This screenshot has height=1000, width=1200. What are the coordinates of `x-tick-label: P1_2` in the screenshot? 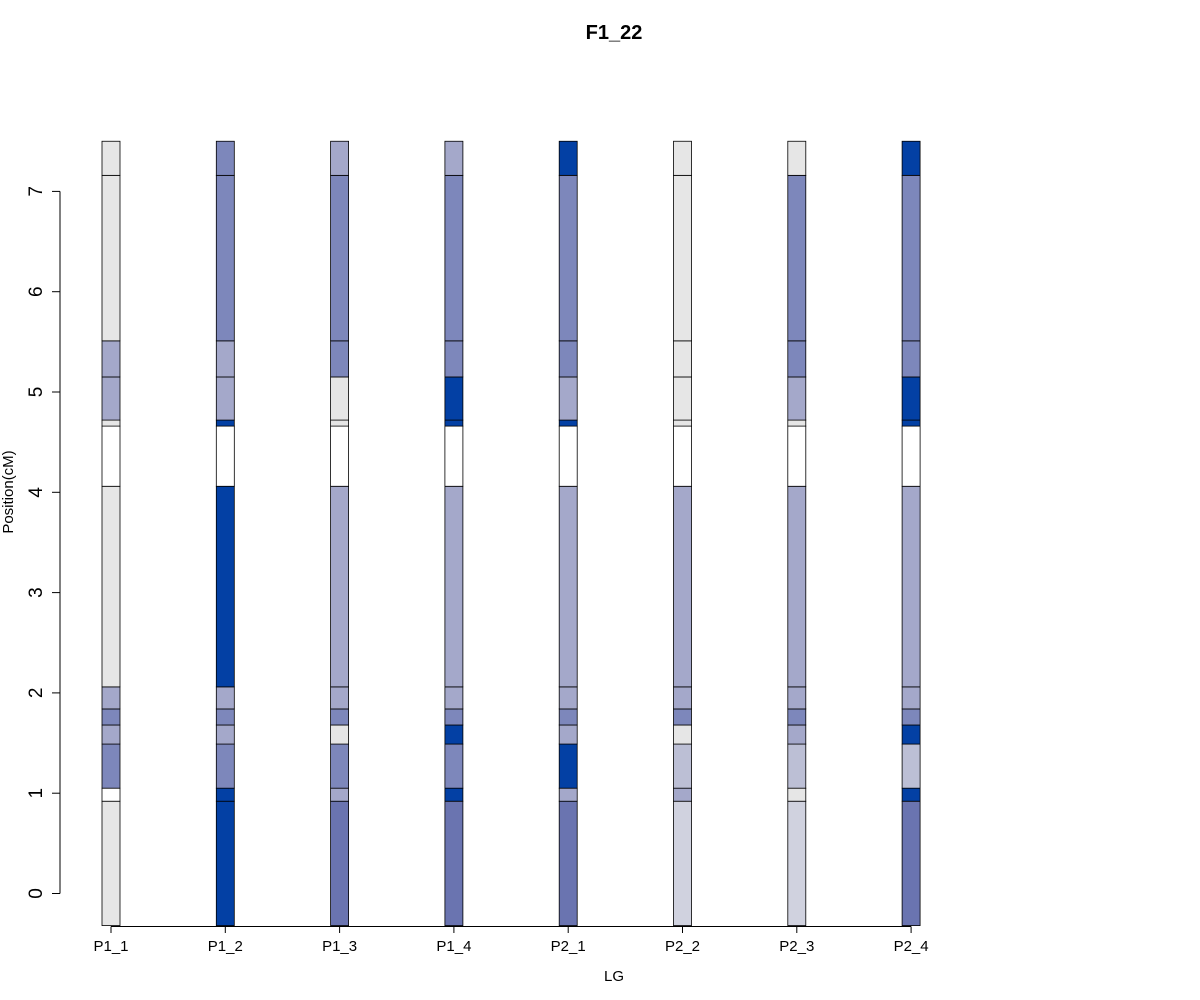 It's located at (225, 946).